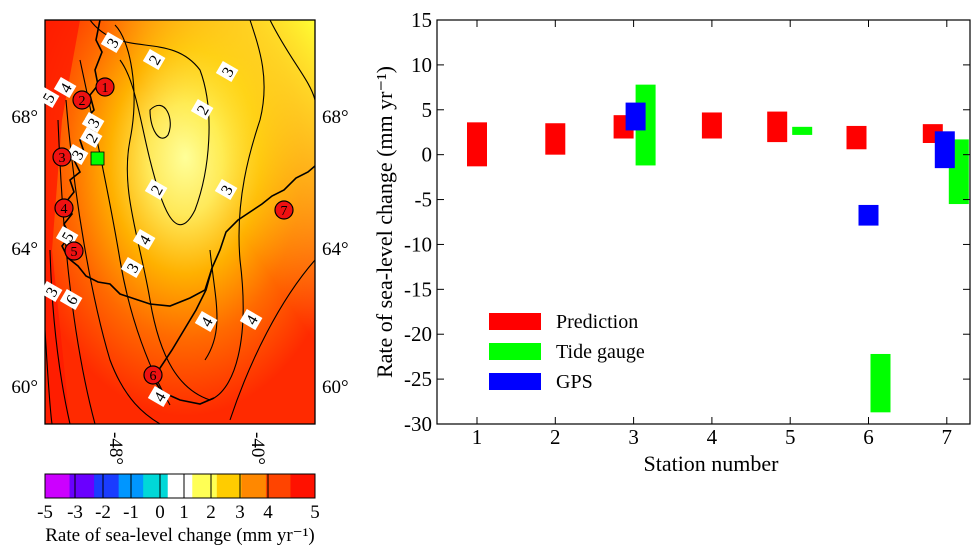 This screenshot has height=548, width=978. Describe the element at coordinates (74, 251) in the screenshot. I see `station-marker: 5` at that location.